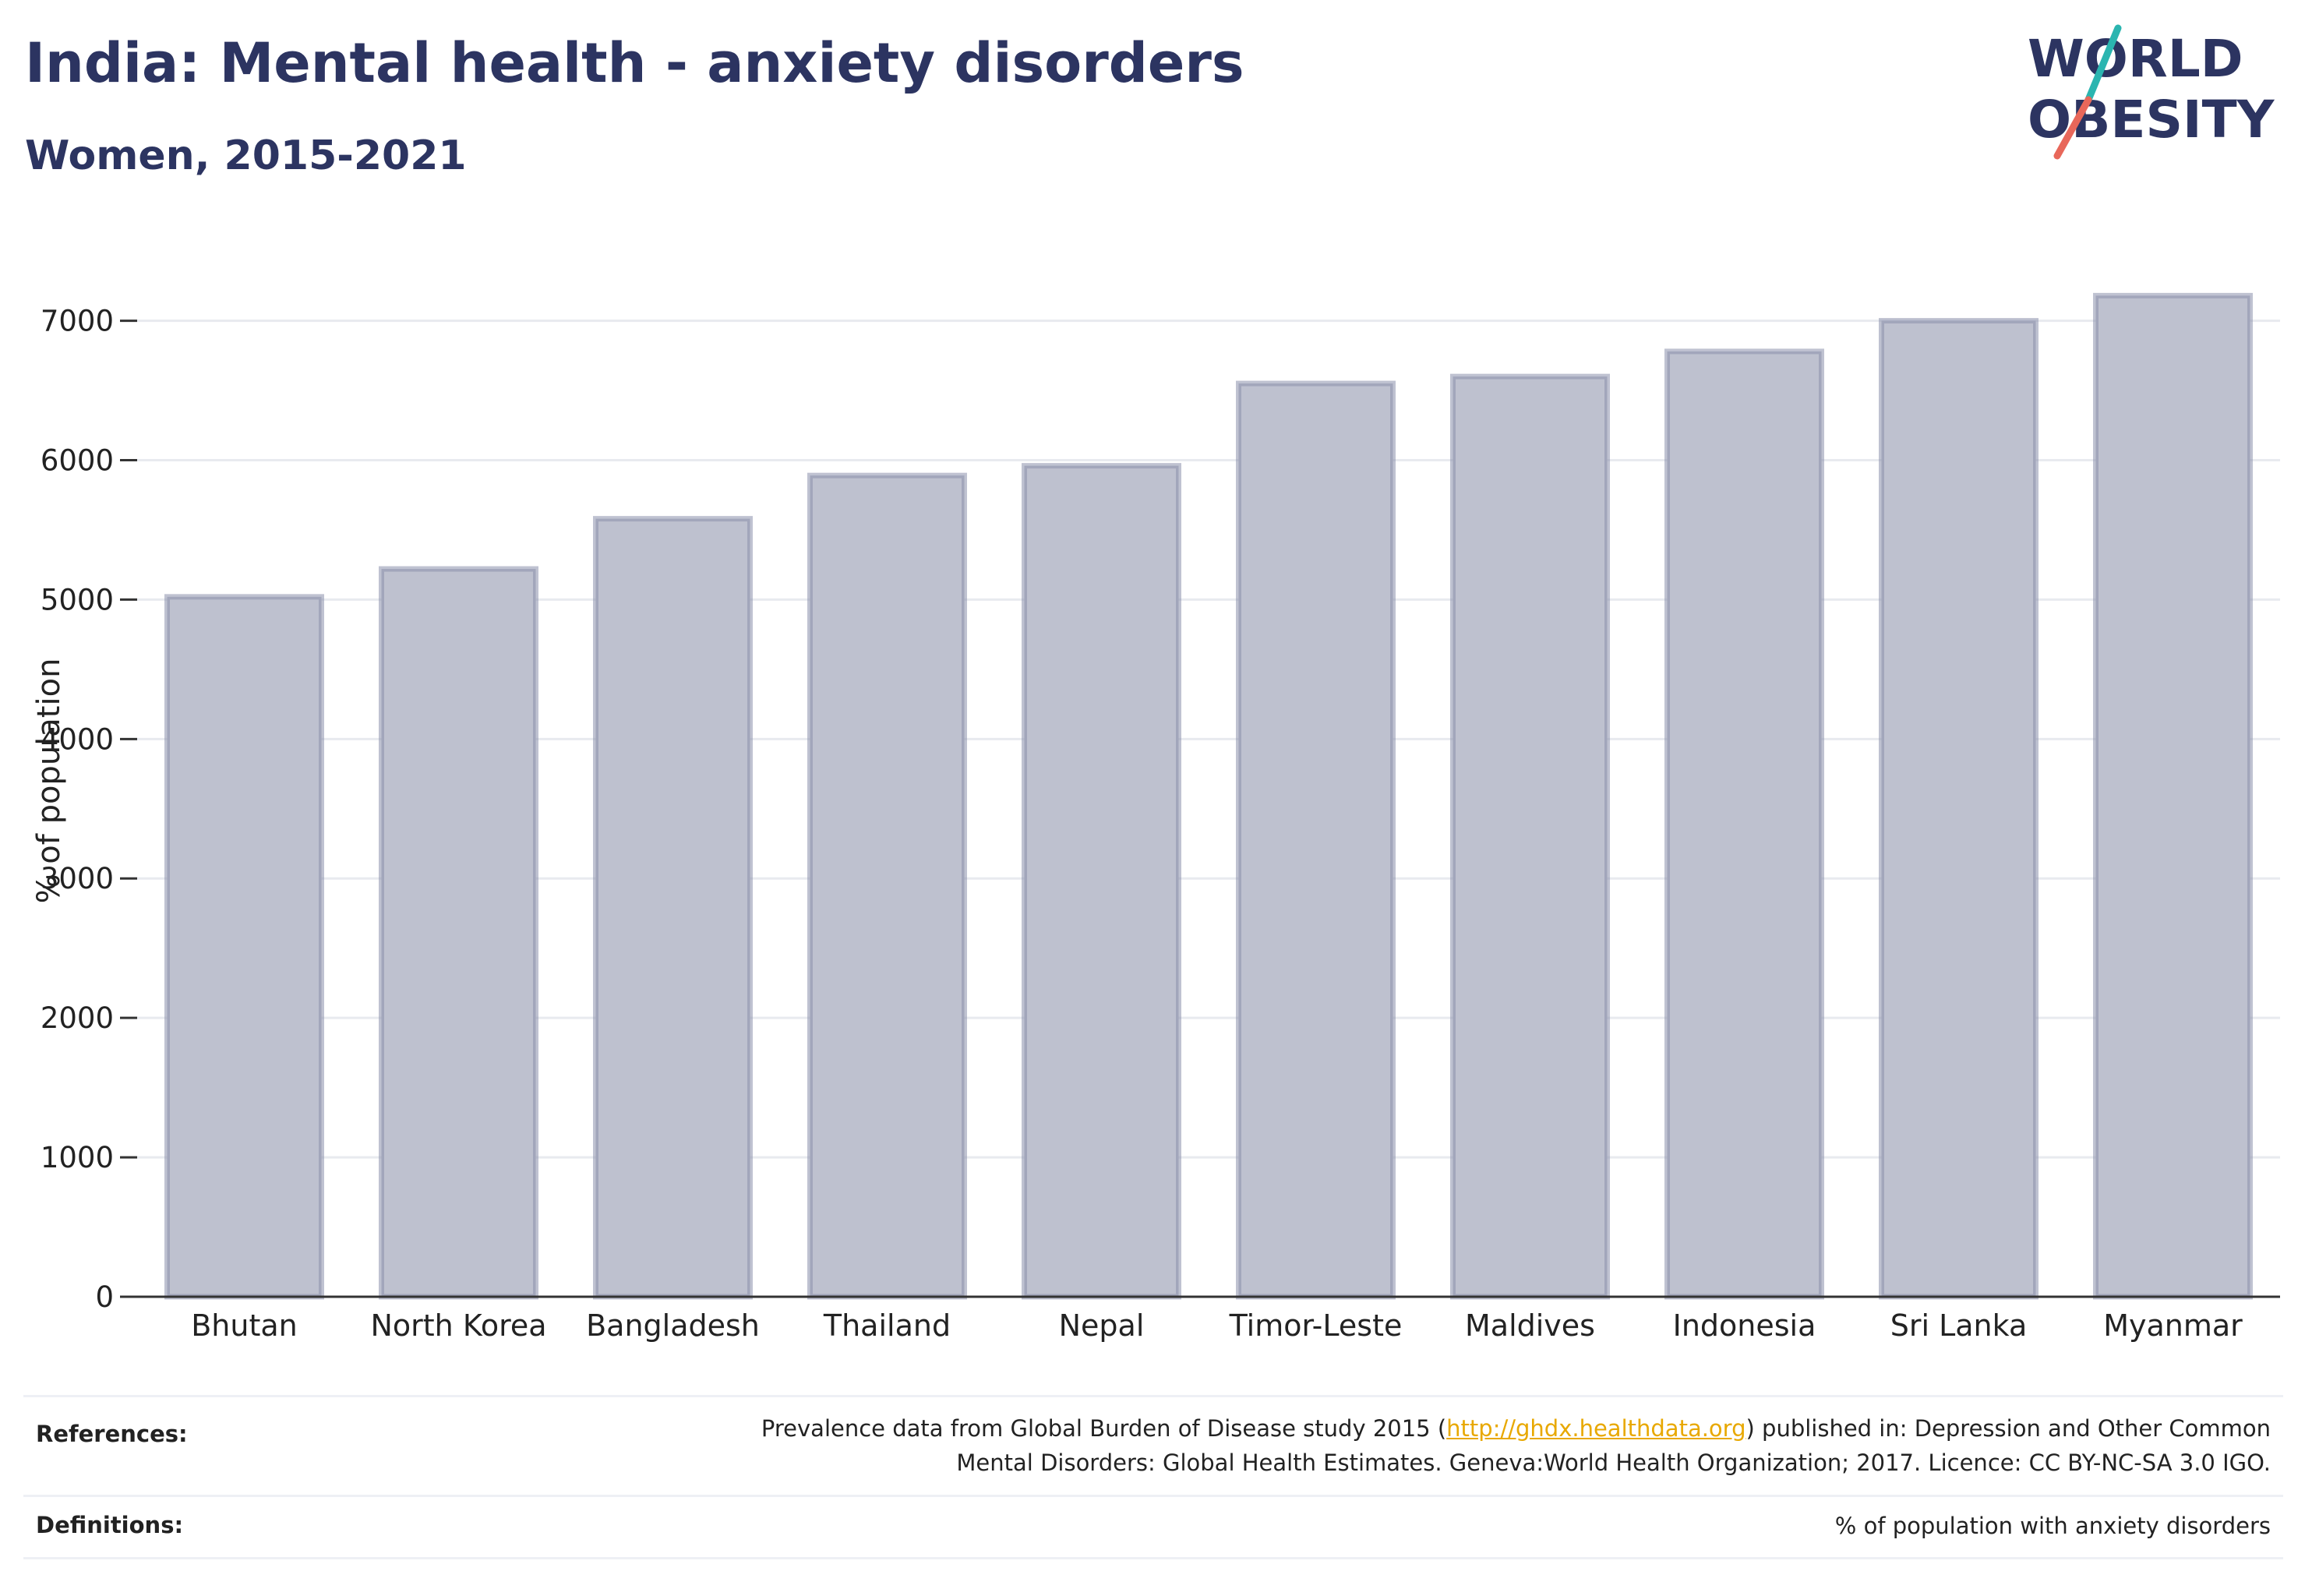 The image size is (2305, 1596). What do you see at coordinates (1596, 1428) in the screenshot?
I see `references-link: http://ghdx.healthdata.org` at bounding box center [1596, 1428].